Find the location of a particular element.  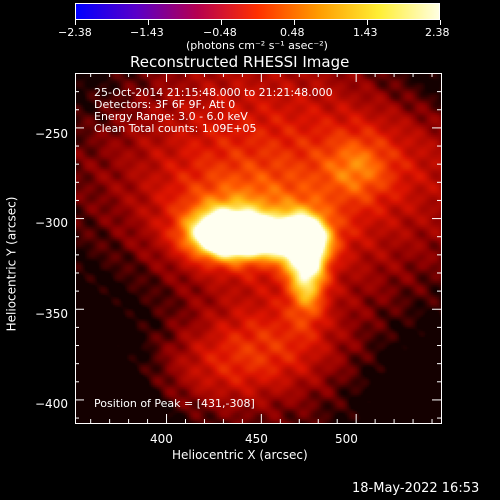

colorbar-tick-label: −0.48 is located at coordinates (220, 32).